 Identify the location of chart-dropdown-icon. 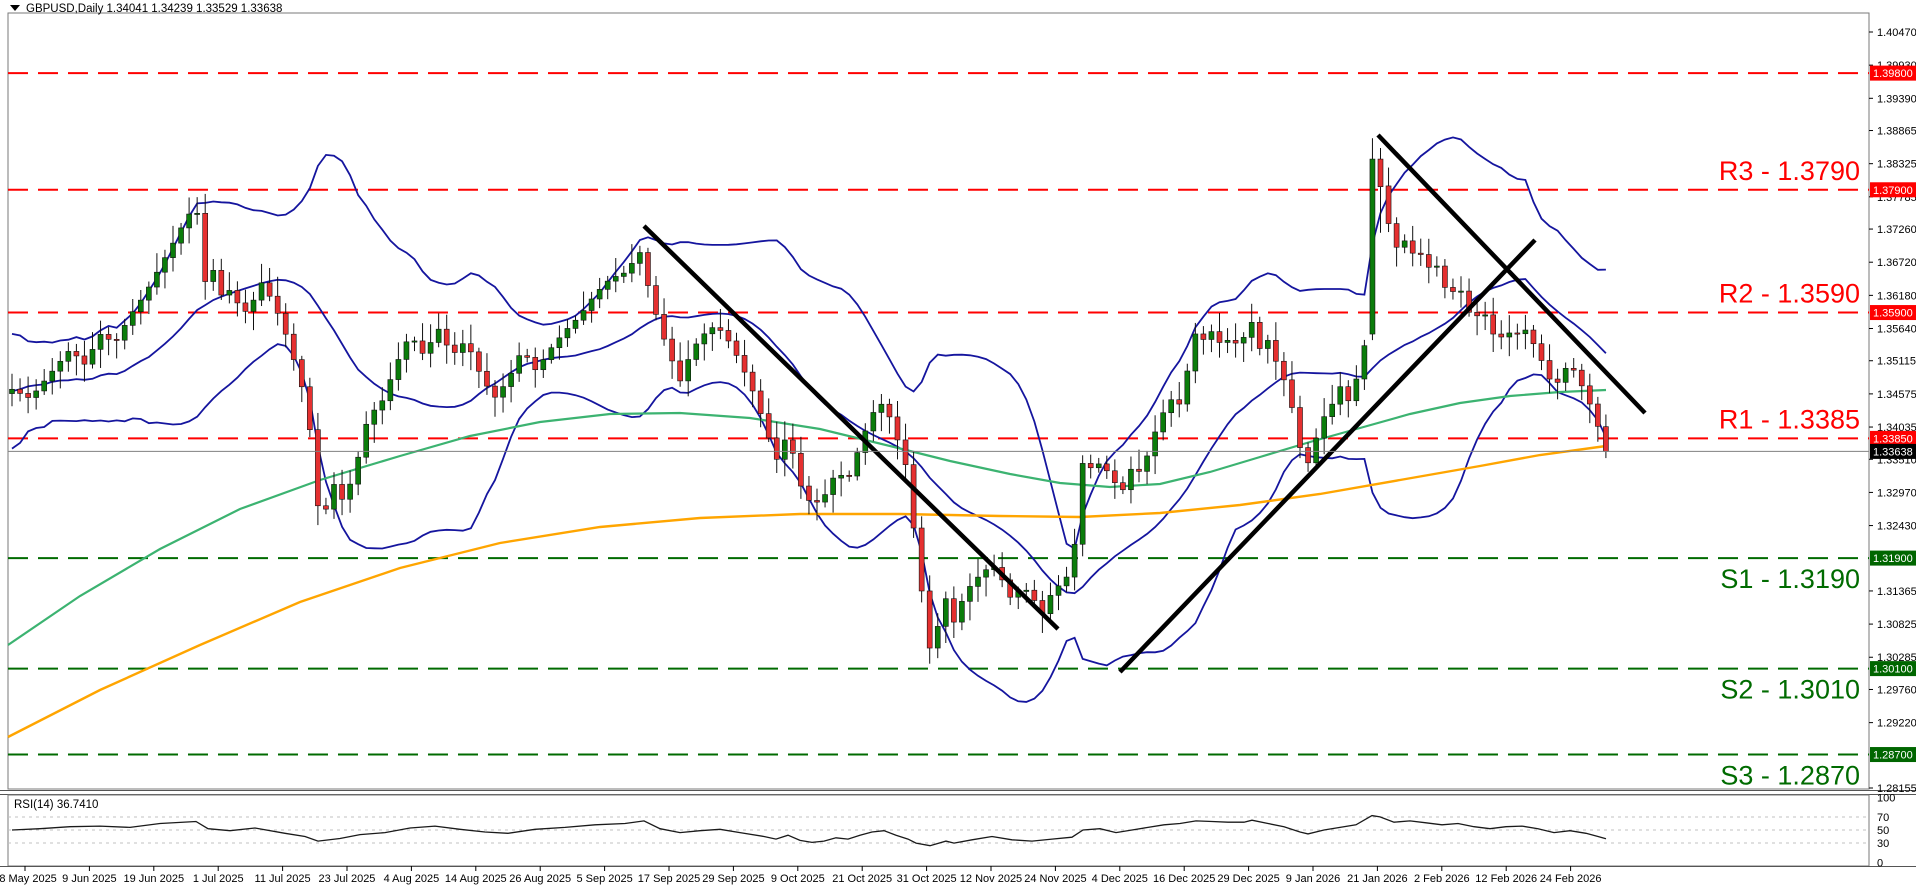
(15, 8).